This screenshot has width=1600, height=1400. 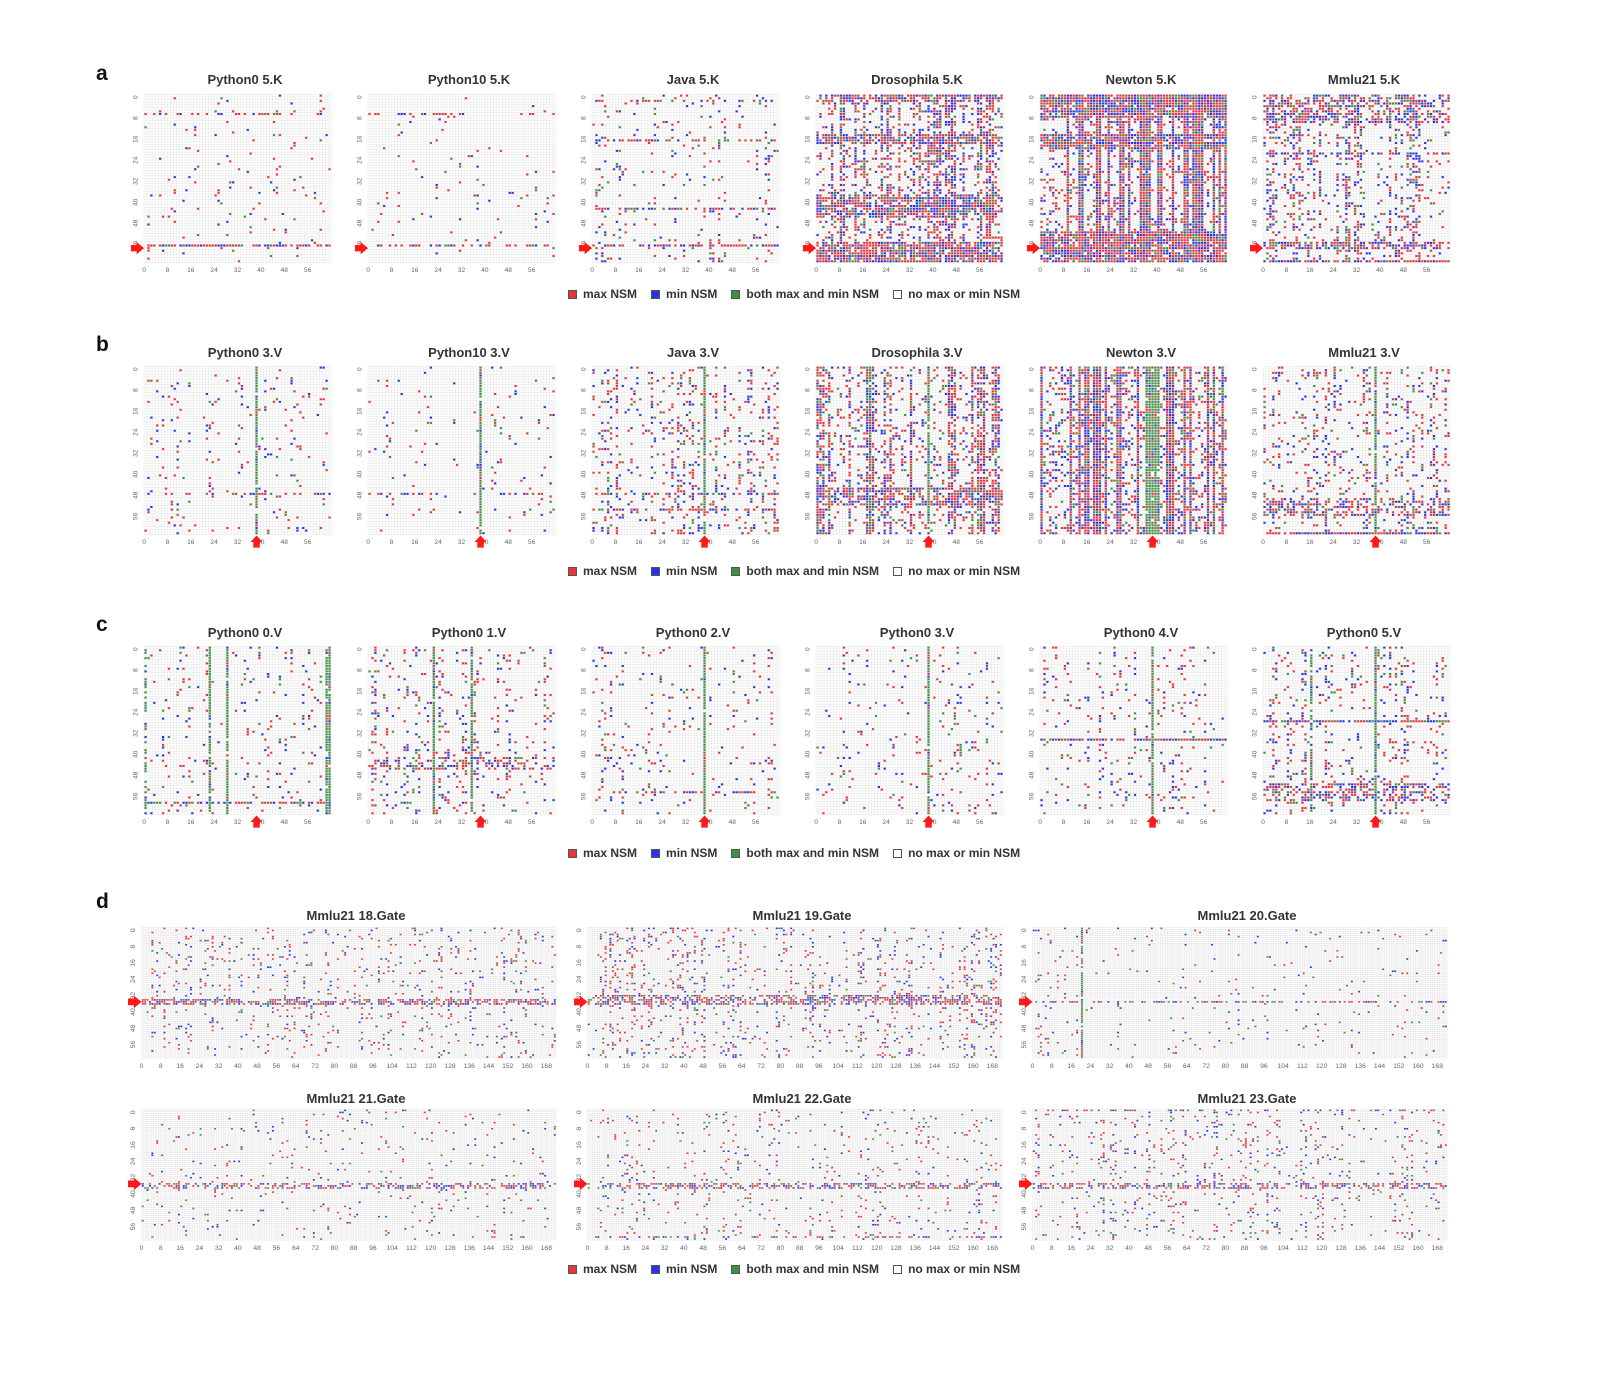 What do you see at coordinates (315, 1066) in the screenshot?
I see `x-tick-label: 72` at bounding box center [315, 1066].